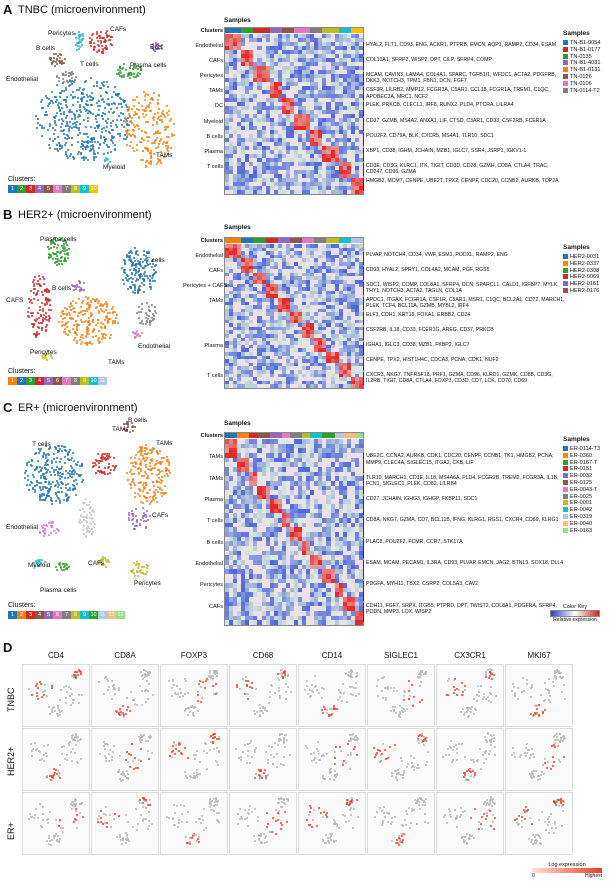 The width and height of the screenshot is (610, 887). What do you see at coordinates (48, 189) in the screenshot?
I see `cluster-swatch-5: 5` at bounding box center [48, 189].